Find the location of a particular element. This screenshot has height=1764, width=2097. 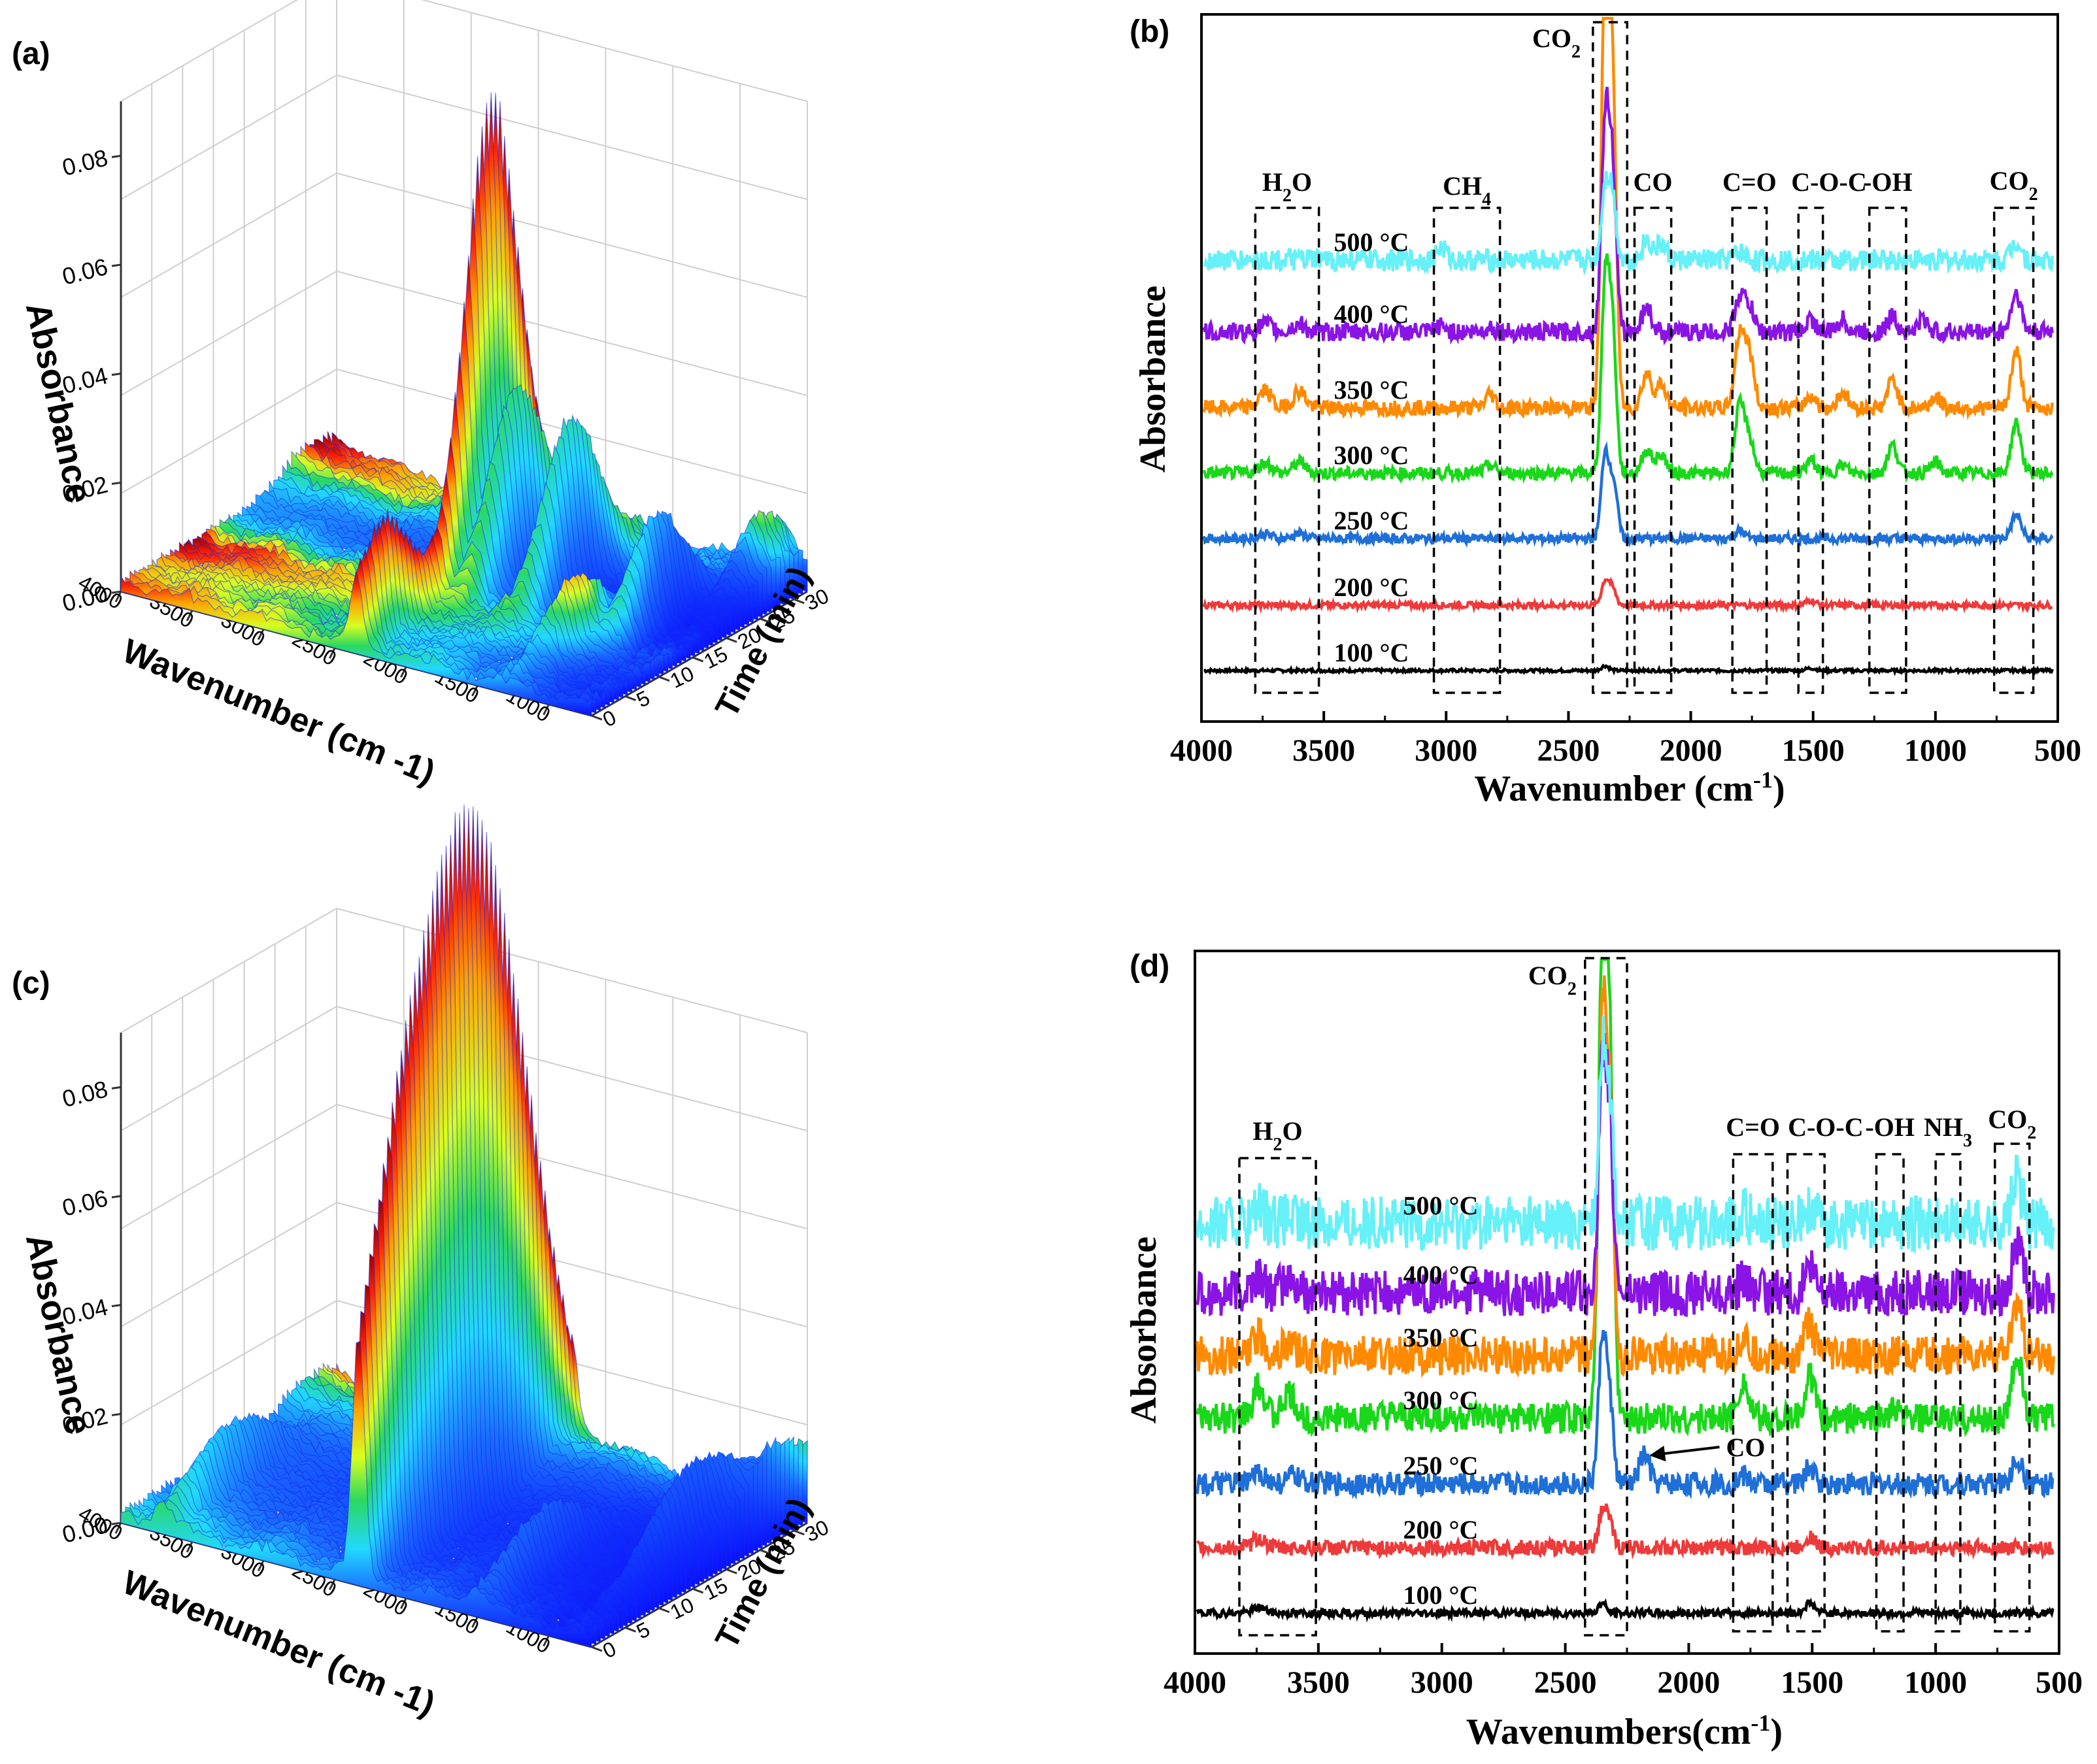

spectrum-line-300c is located at coordinates (1626, 1197).